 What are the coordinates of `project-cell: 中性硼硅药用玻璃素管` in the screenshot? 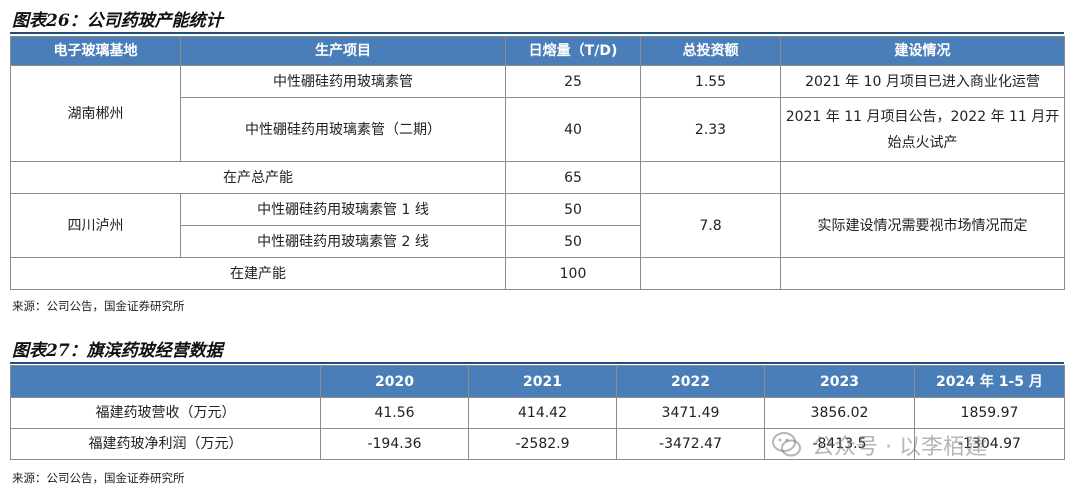 It's located at (343, 81).